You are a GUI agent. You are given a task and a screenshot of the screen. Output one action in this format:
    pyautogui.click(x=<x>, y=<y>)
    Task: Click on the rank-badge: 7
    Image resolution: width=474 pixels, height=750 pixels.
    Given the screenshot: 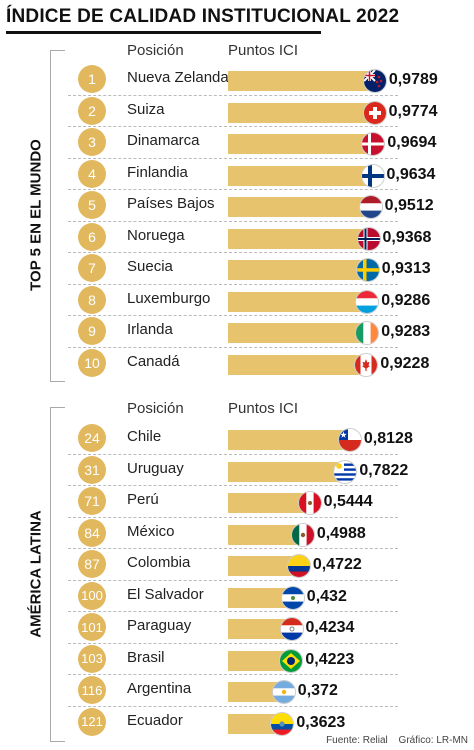 What is the action you would take?
    pyautogui.click(x=92, y=268)
    